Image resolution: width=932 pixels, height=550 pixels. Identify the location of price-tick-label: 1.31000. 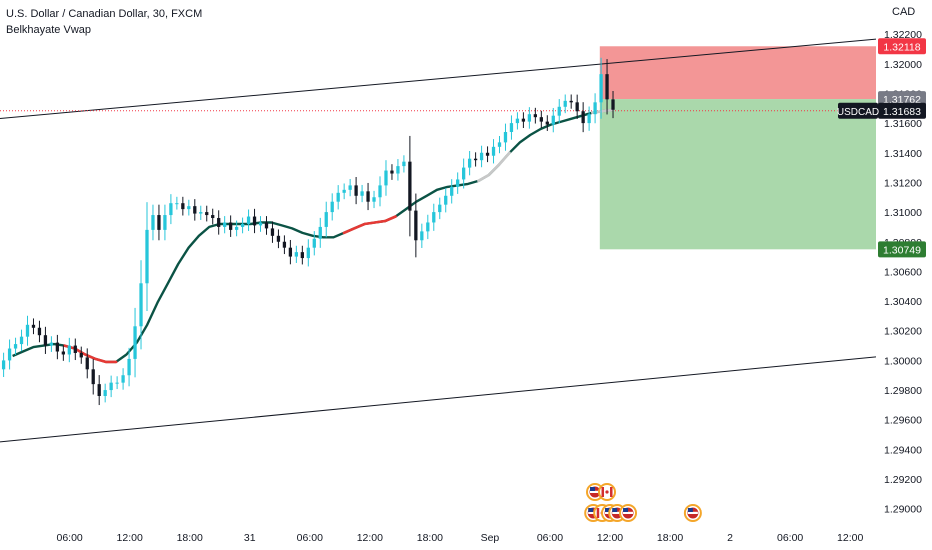
(903, 213).